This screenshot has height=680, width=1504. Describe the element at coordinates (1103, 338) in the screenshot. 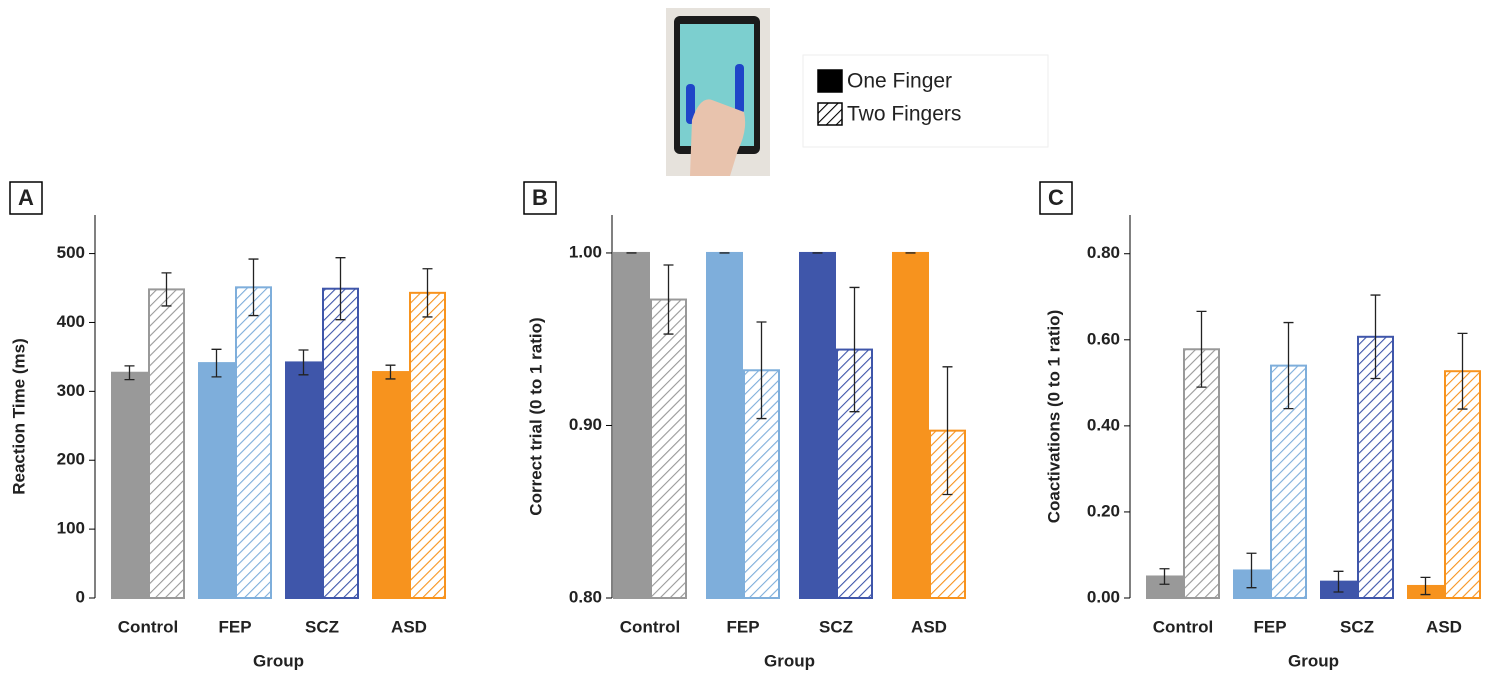

I see `y-tick-label: 0.60` at that location.